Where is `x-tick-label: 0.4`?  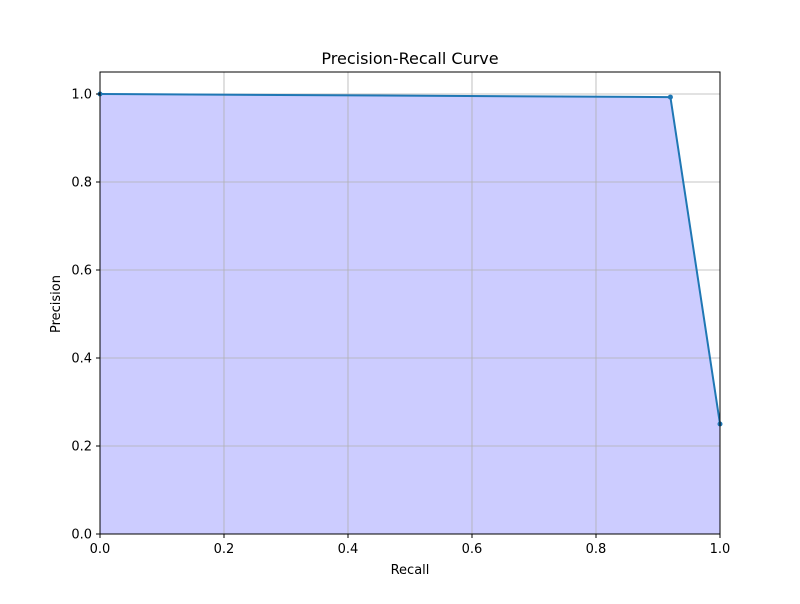 x-tick-label: 0.4 is located at coordinates (348, 549).